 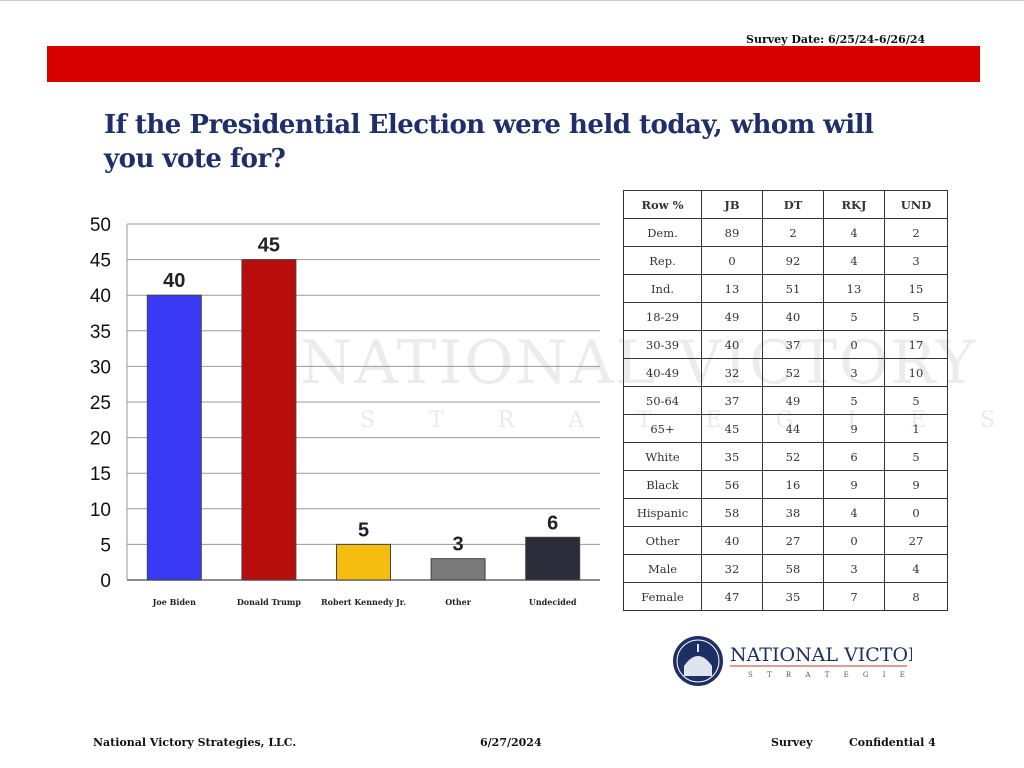 What do you see at coordinates (662, 540) in the screenshot?
I see `row-label: Other` at bounding box center [662, 540].